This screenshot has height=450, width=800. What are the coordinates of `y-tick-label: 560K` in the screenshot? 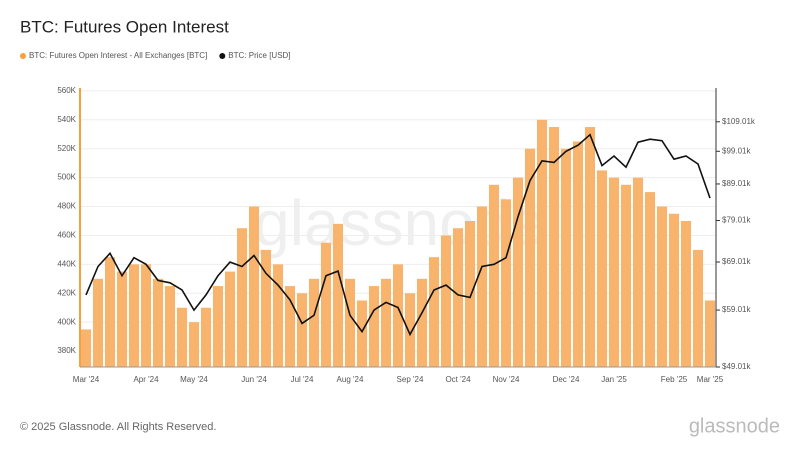 It's located at (66, 90).